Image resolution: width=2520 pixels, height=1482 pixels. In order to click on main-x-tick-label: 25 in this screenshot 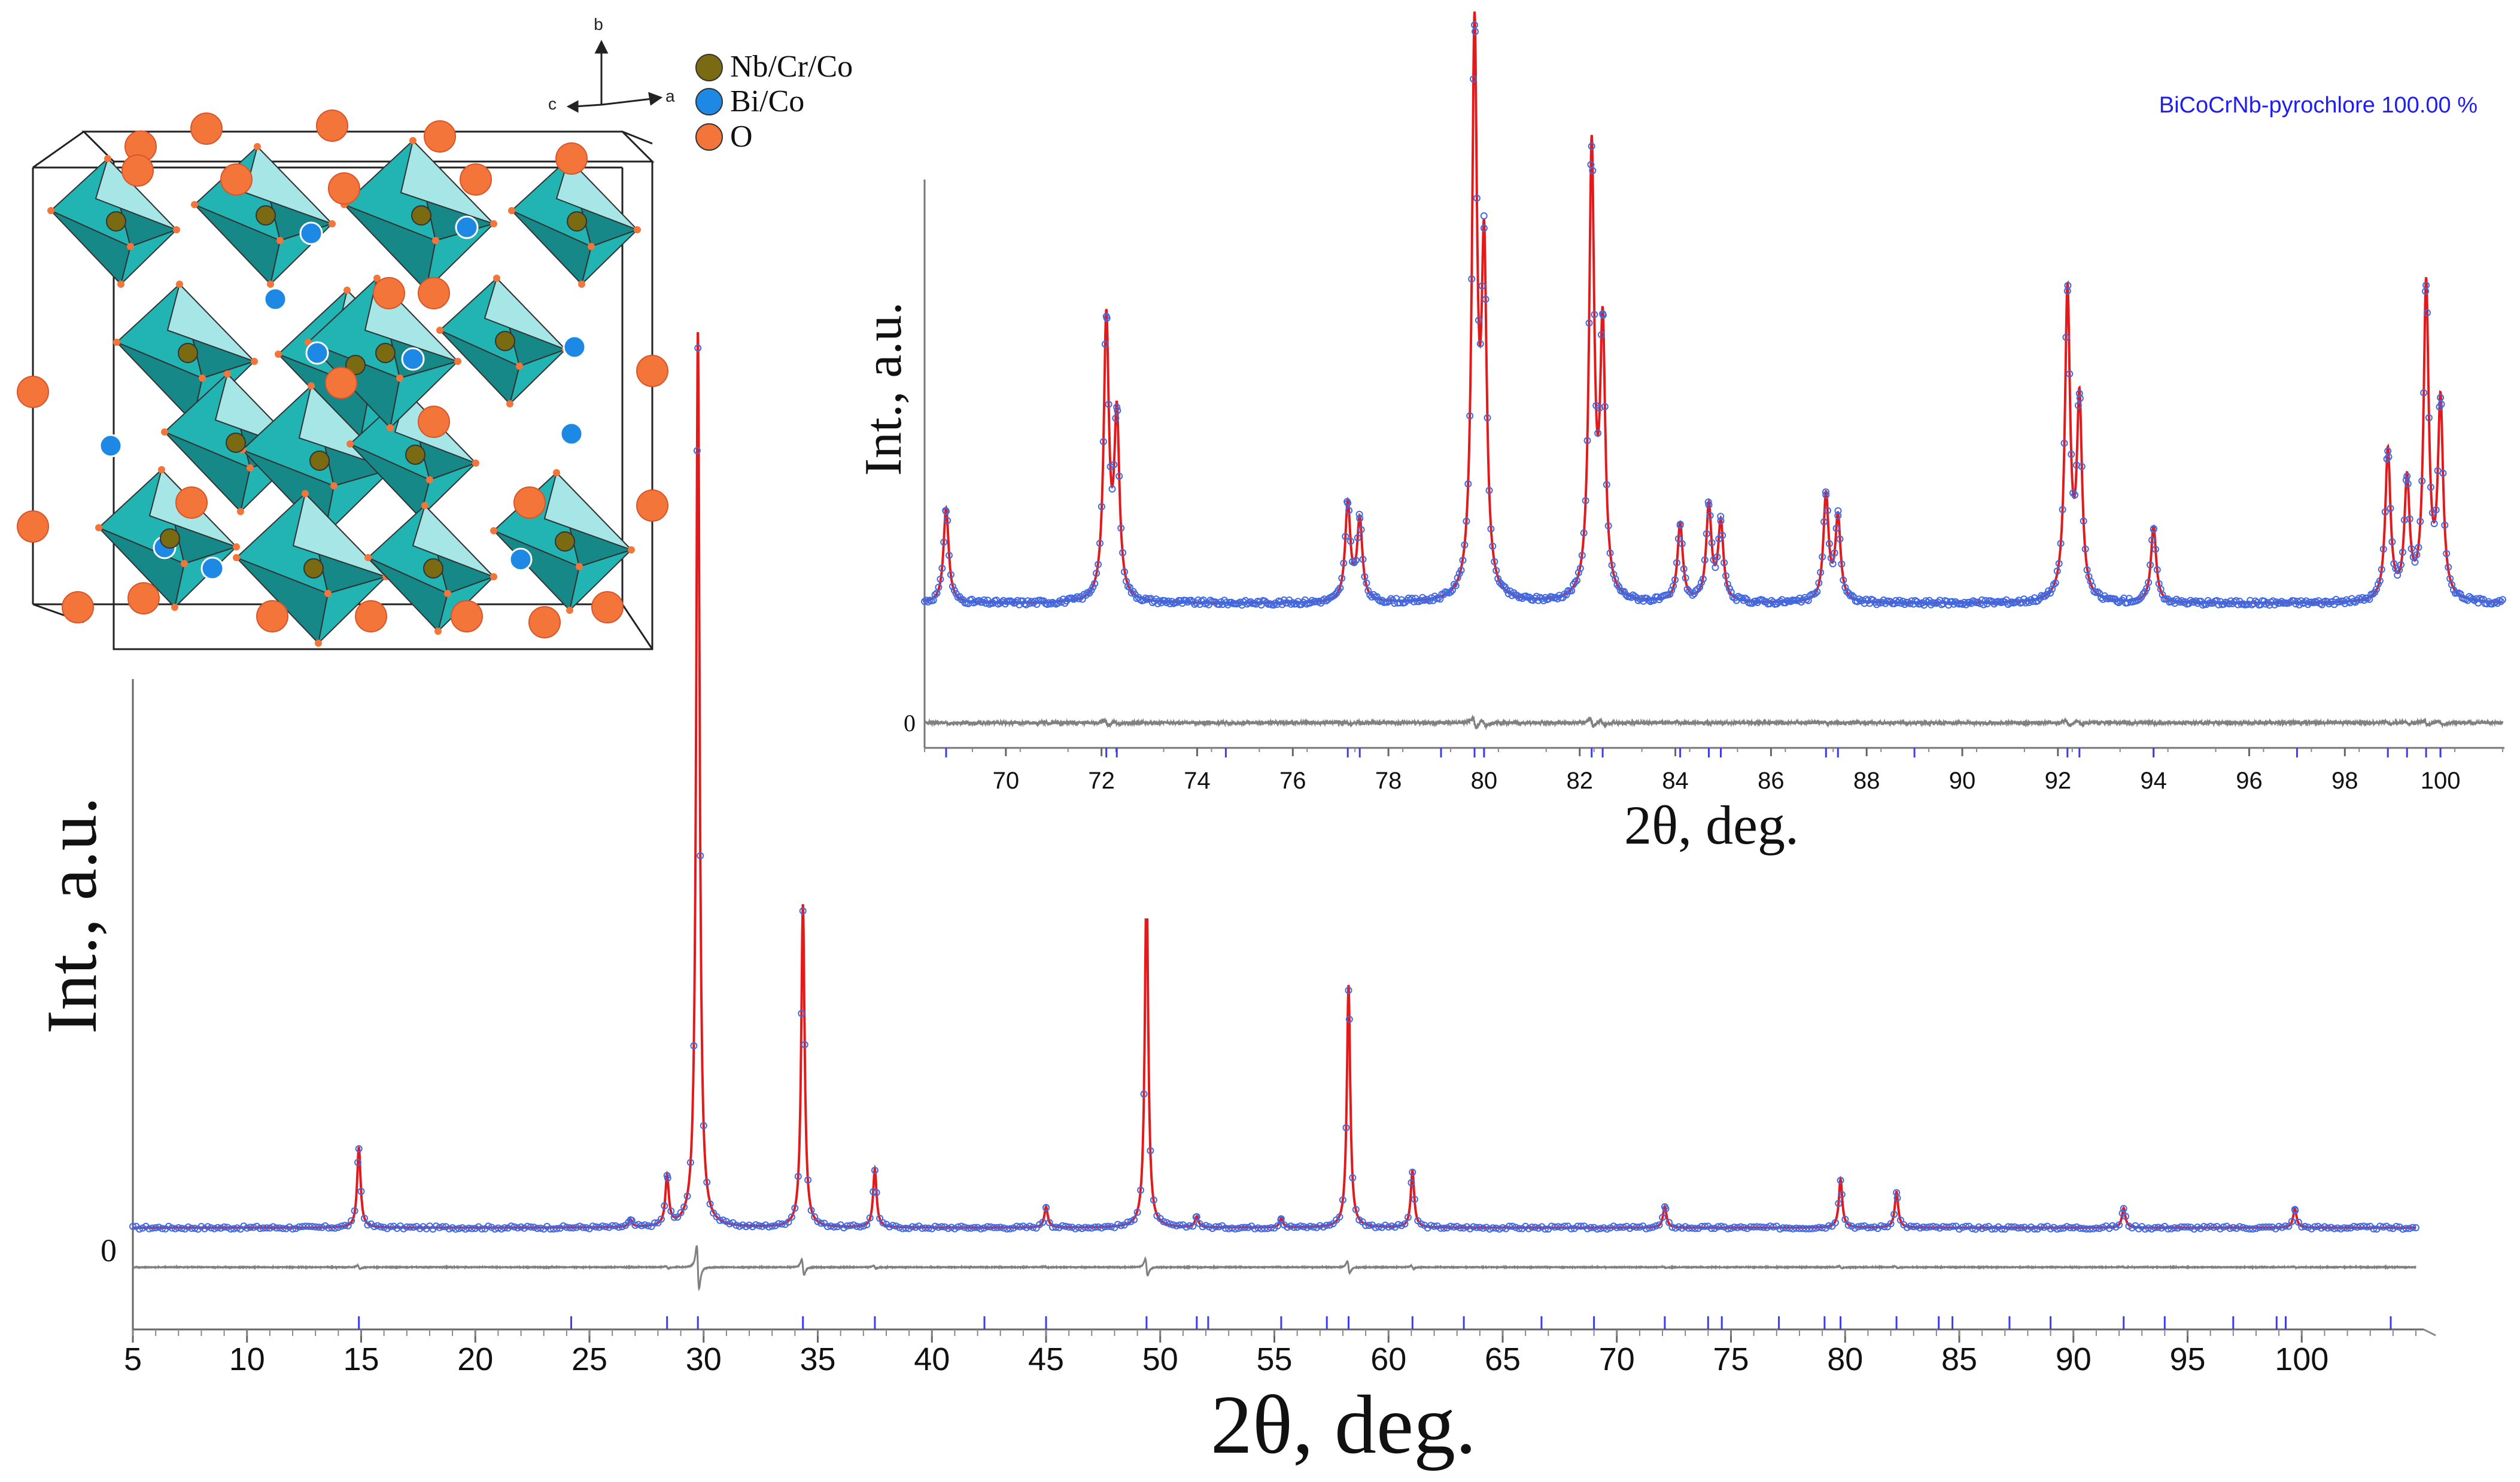, I will do `click(590, 1359)`.